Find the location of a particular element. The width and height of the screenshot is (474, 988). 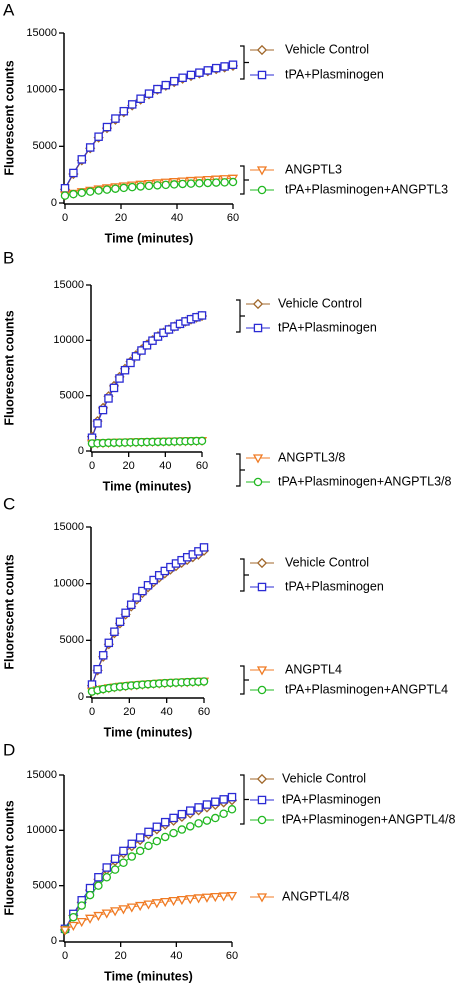

legend-label: ANGPTL4 is located at coordinates (313, 669).